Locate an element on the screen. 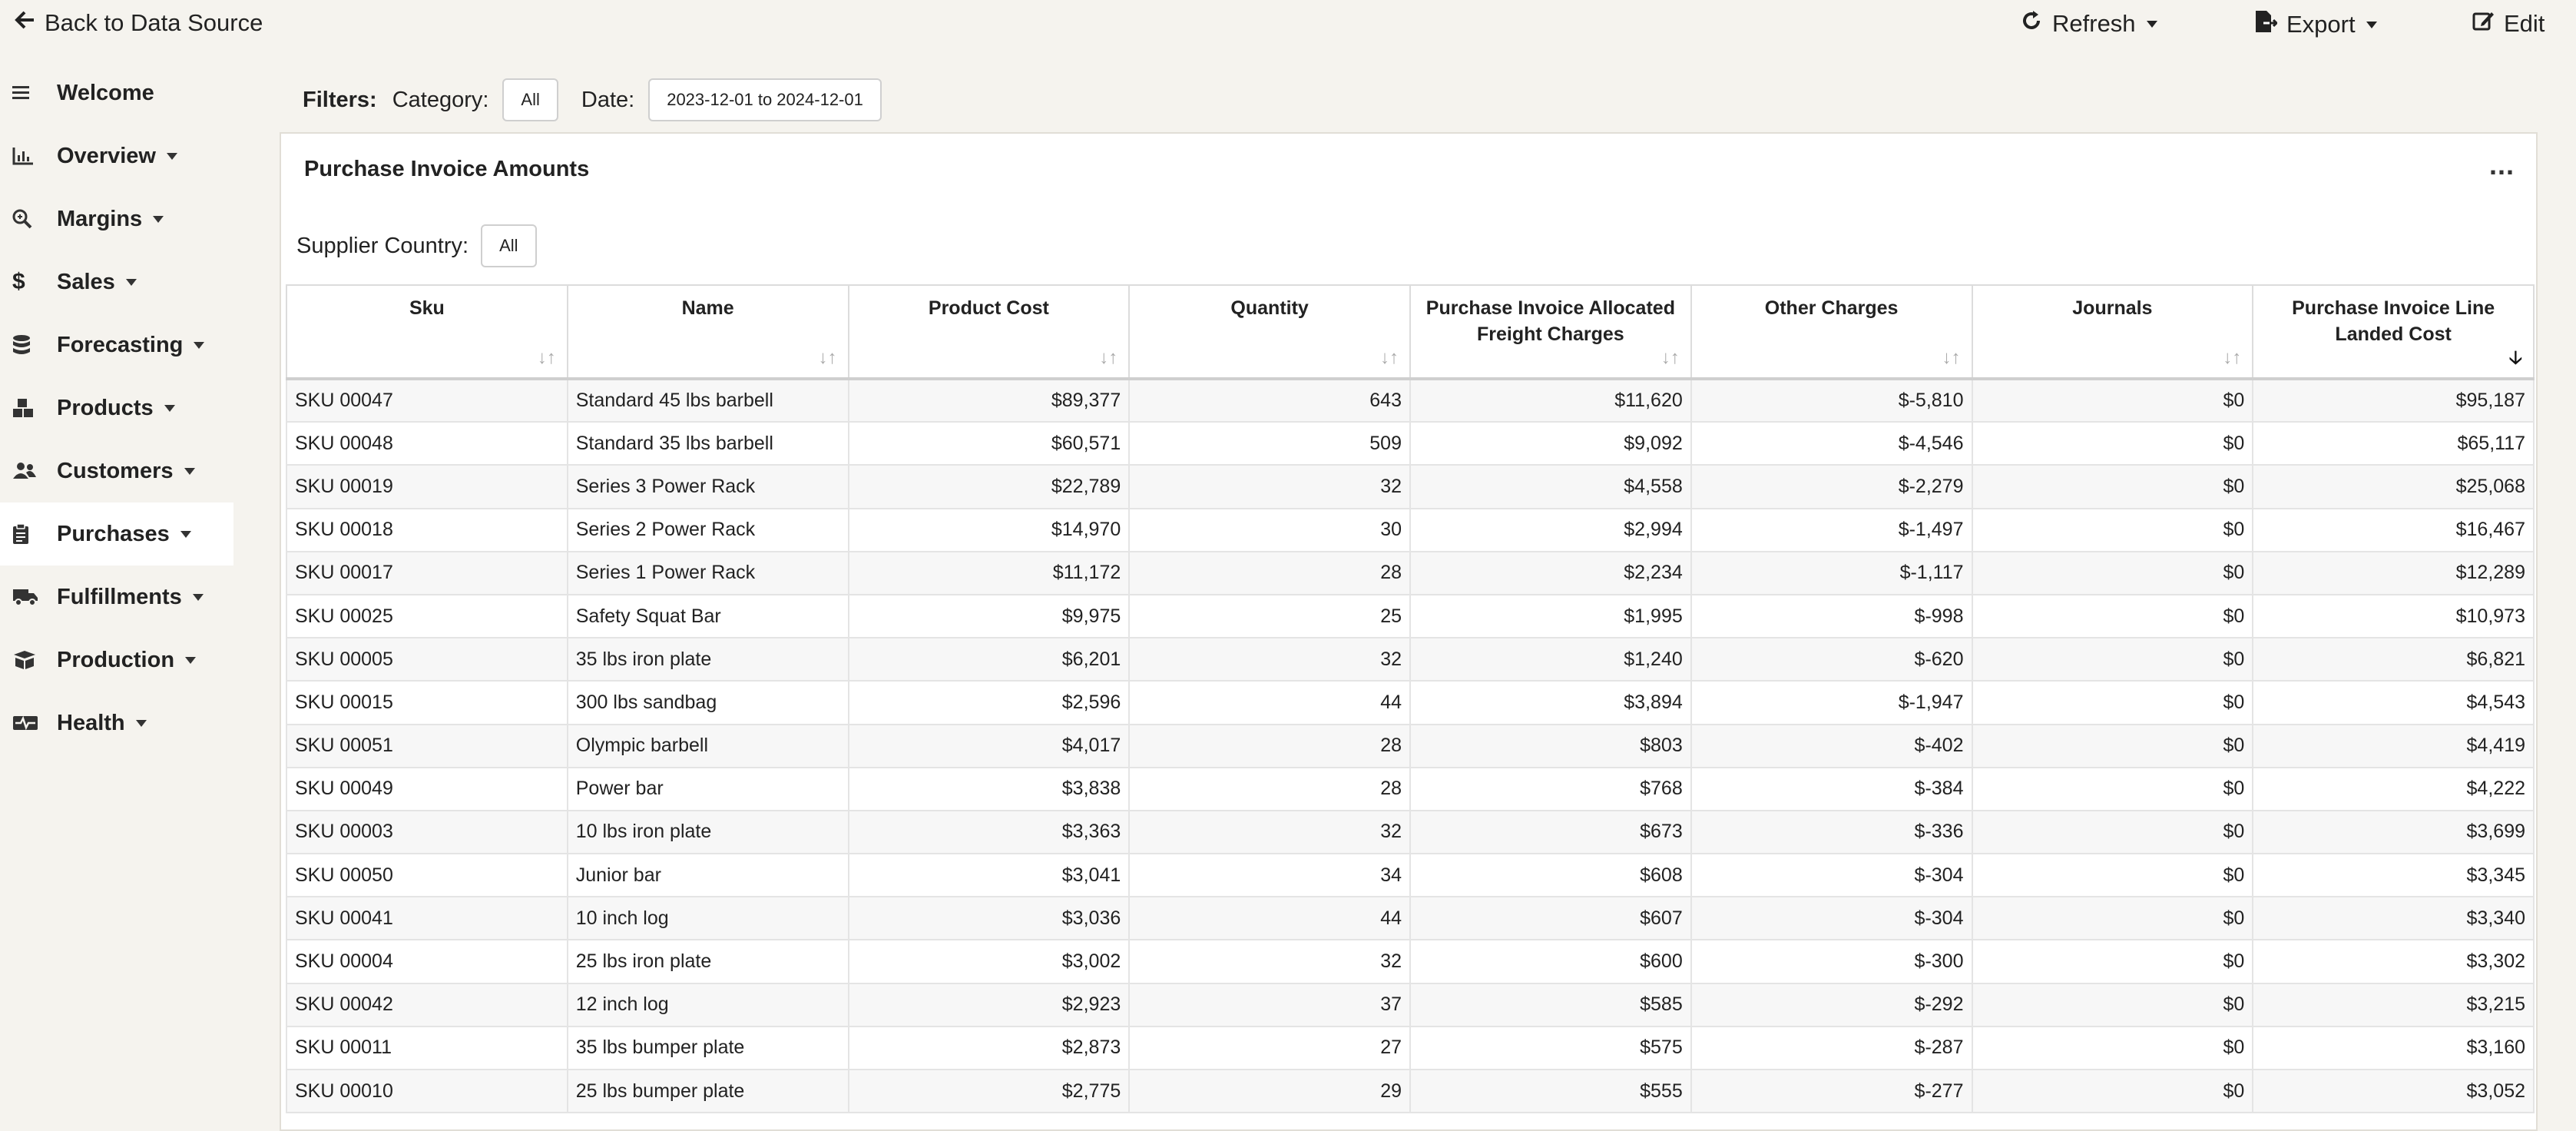 This screenshot has height=1131, width=2576. date-range-picker: 2023-12-01 to 2024-12-01 is located at coordinates (765, 99).